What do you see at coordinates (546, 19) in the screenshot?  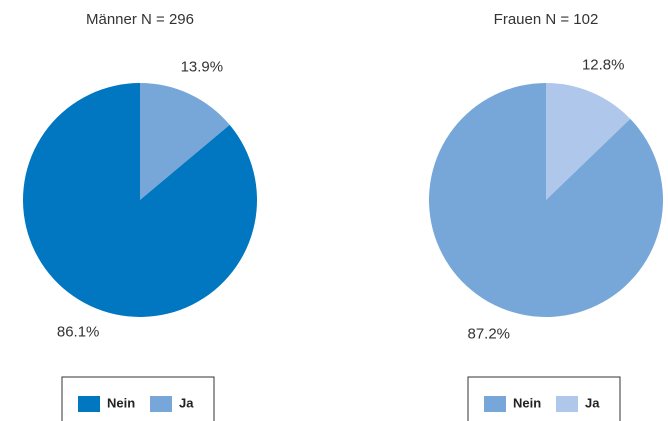 I see `chart-title: Frauen N = 102` at bounding box center [546, 19].